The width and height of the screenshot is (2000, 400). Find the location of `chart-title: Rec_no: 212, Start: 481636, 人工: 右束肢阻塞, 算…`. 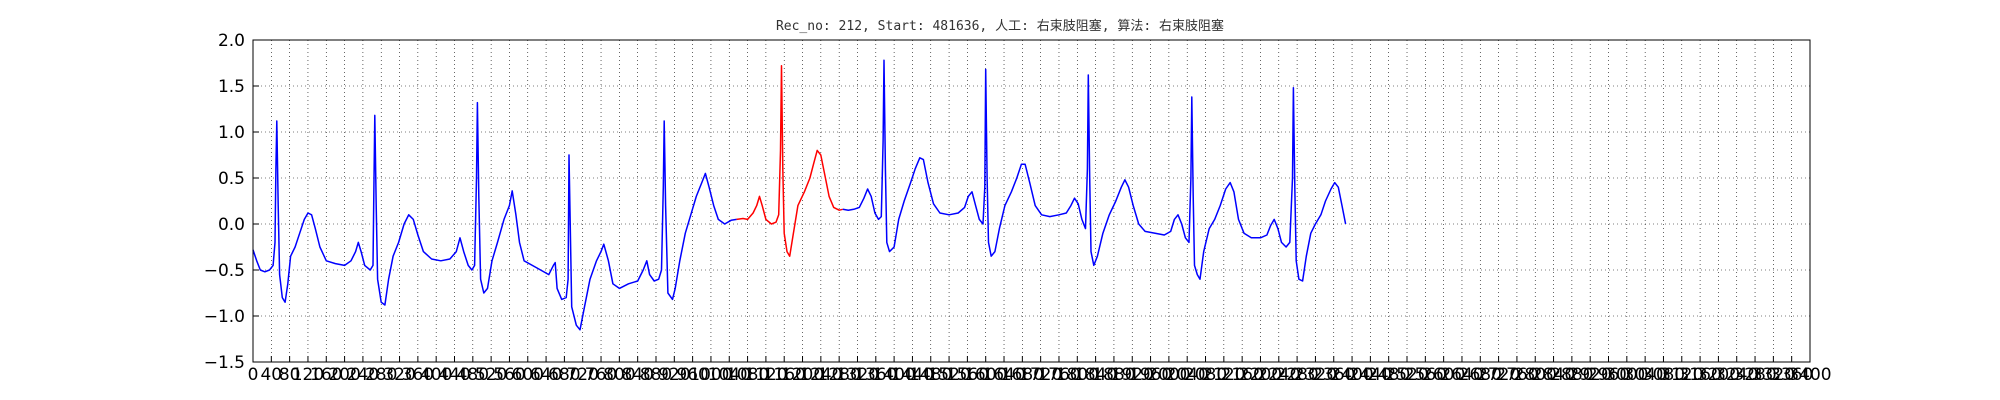

chart-title: Rec_no: 212, Start: 481636, 人工: 右束肢阻塞, 算… is located at coordinates (1000, 26).